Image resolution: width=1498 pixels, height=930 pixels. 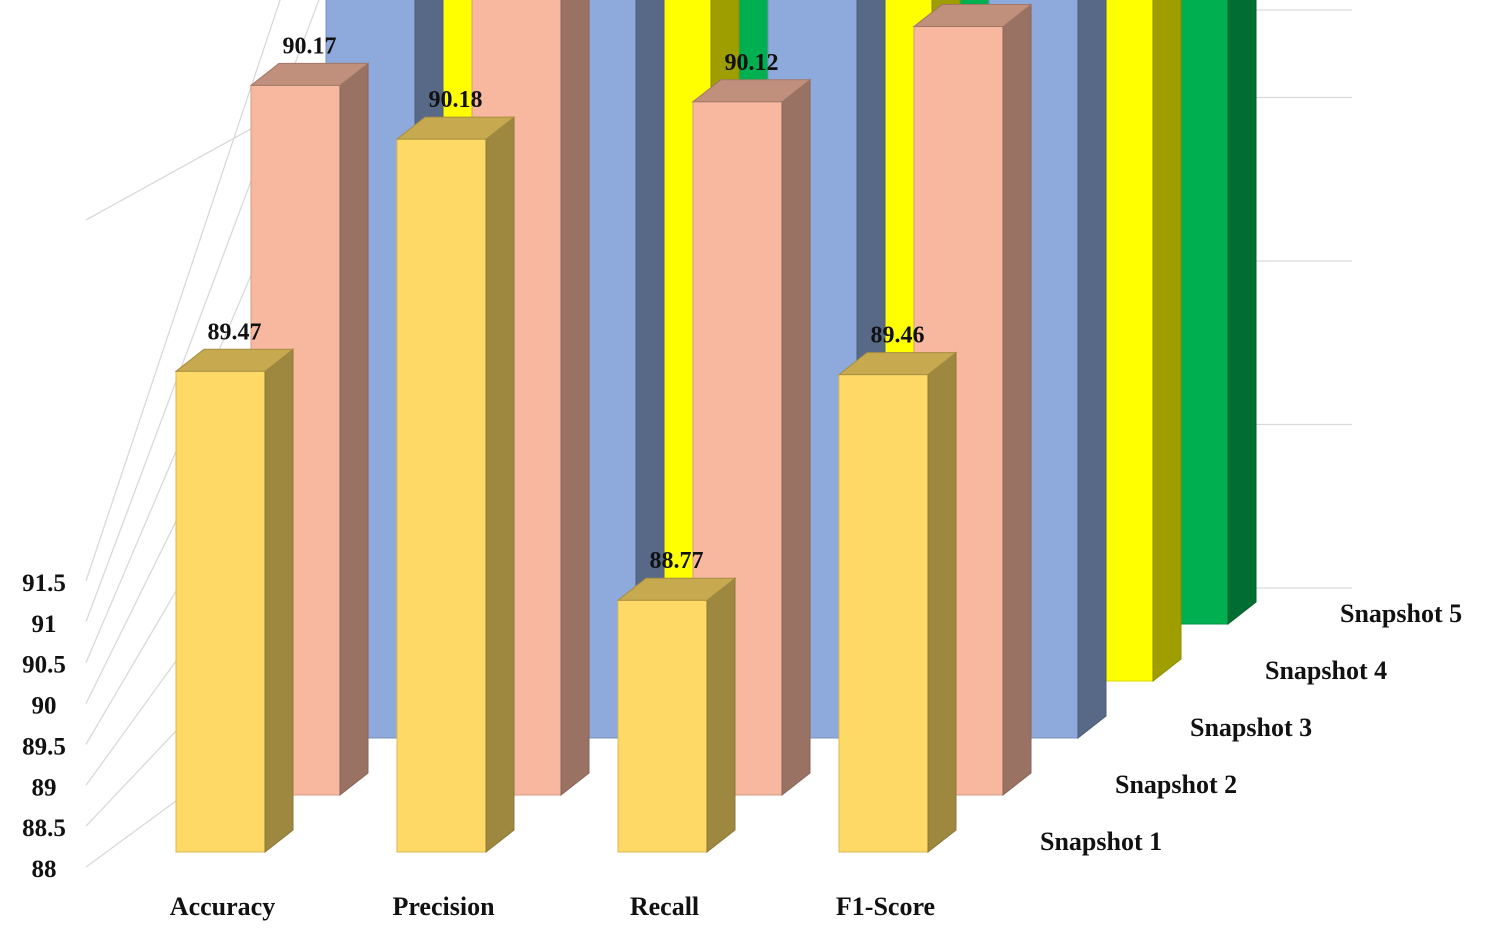 What do you see at coordinates (973, 0) in the screenshot?
I see `data-label: 90.35` at bounding box center [973, 0].